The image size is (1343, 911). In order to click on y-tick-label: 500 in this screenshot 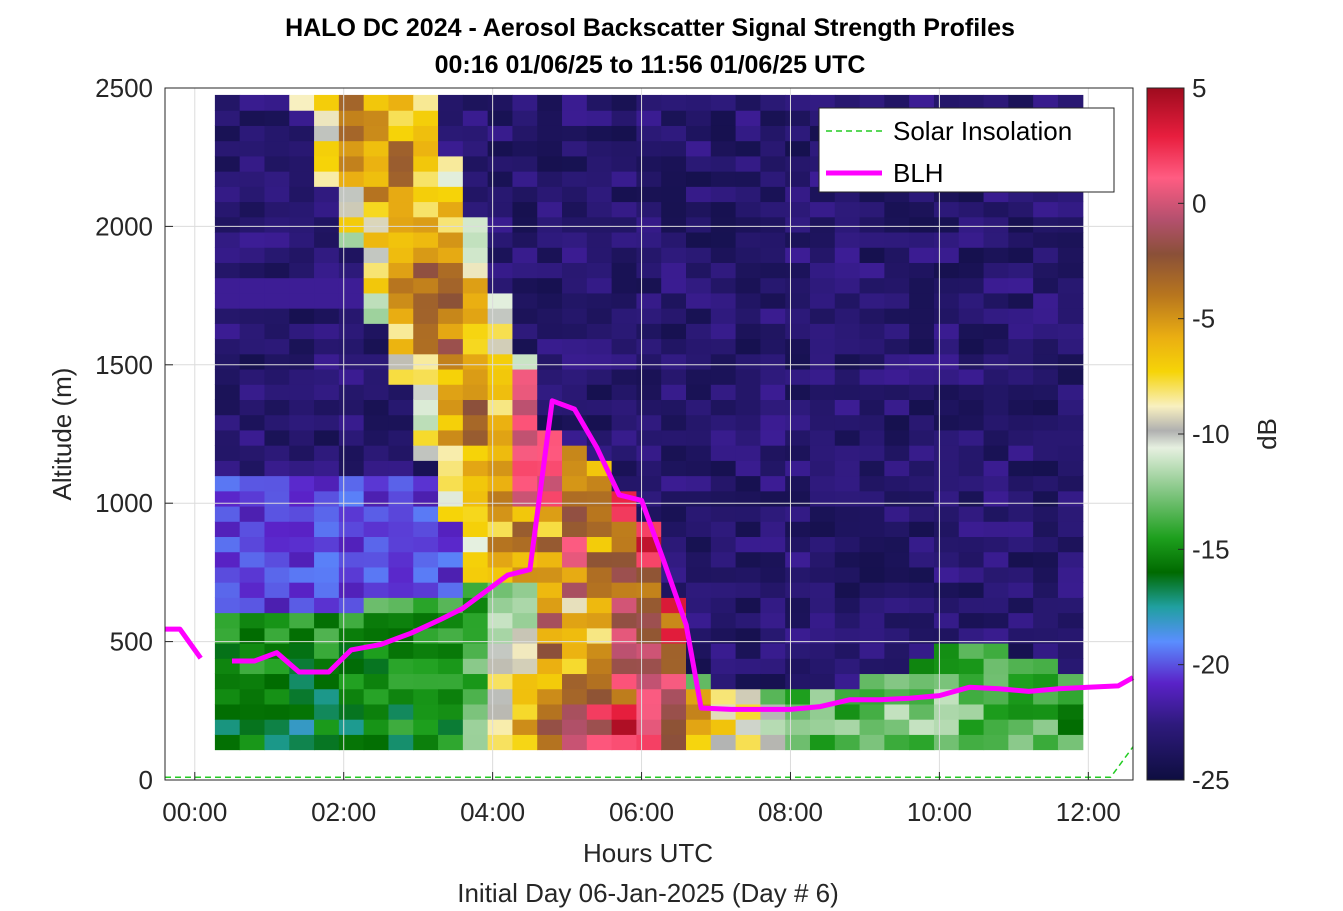, I will do `click(131, 642)`.